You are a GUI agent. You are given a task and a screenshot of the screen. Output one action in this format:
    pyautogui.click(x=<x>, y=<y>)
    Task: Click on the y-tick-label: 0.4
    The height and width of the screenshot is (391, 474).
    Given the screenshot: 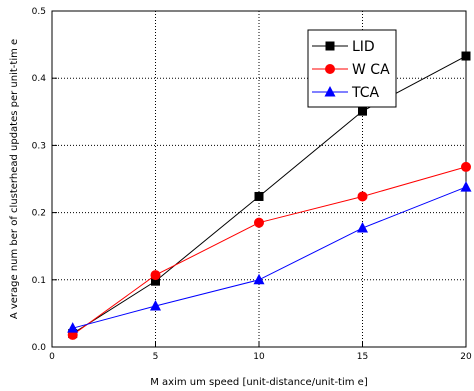 What is the action you would take?
    pyautogui.click(x=39, y=79)
    